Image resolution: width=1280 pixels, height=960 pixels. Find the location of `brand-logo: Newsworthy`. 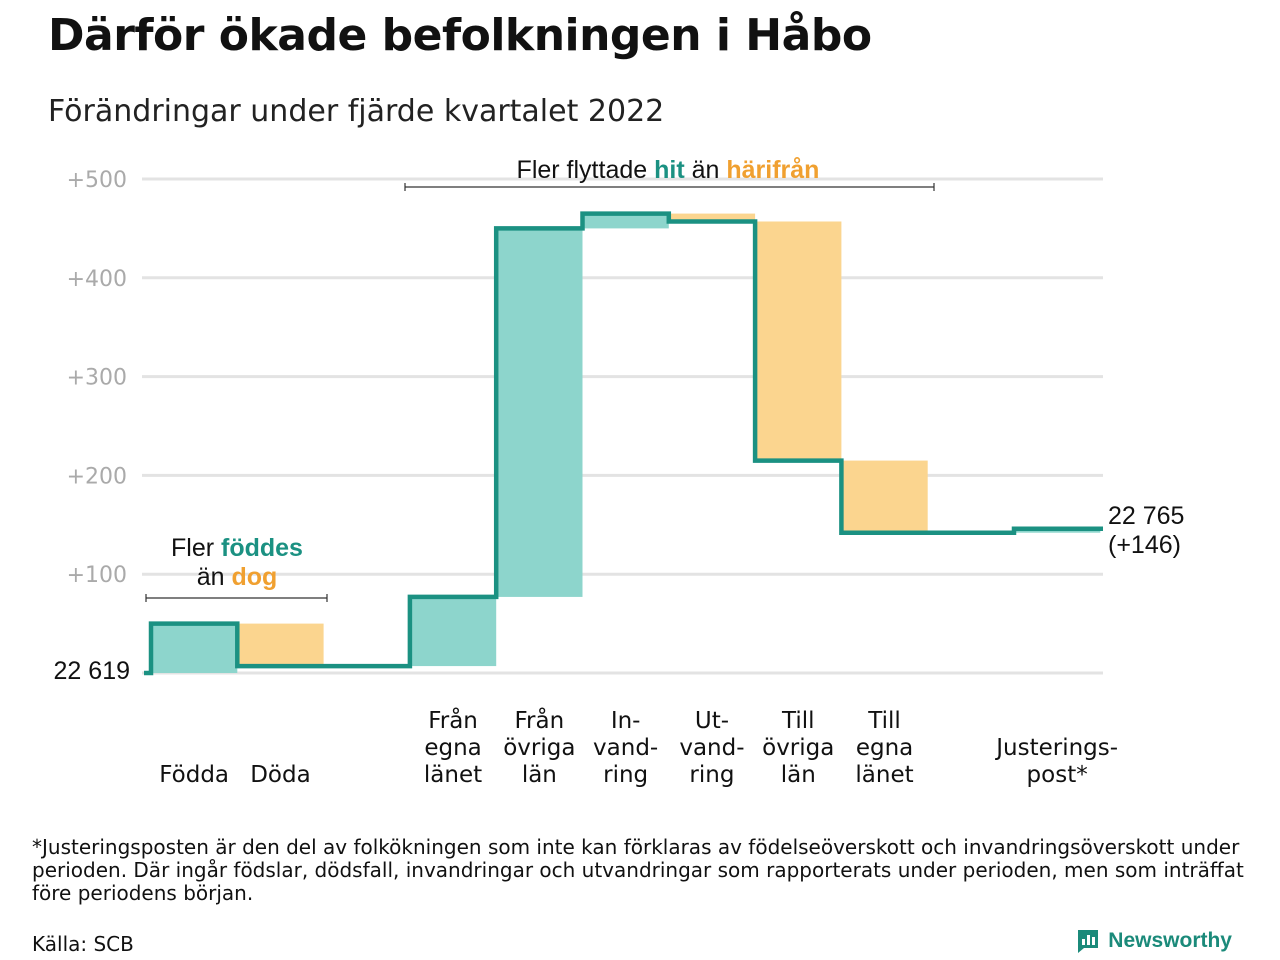

brand-logo: Newsworthy is located at coordinates (1154, 941).